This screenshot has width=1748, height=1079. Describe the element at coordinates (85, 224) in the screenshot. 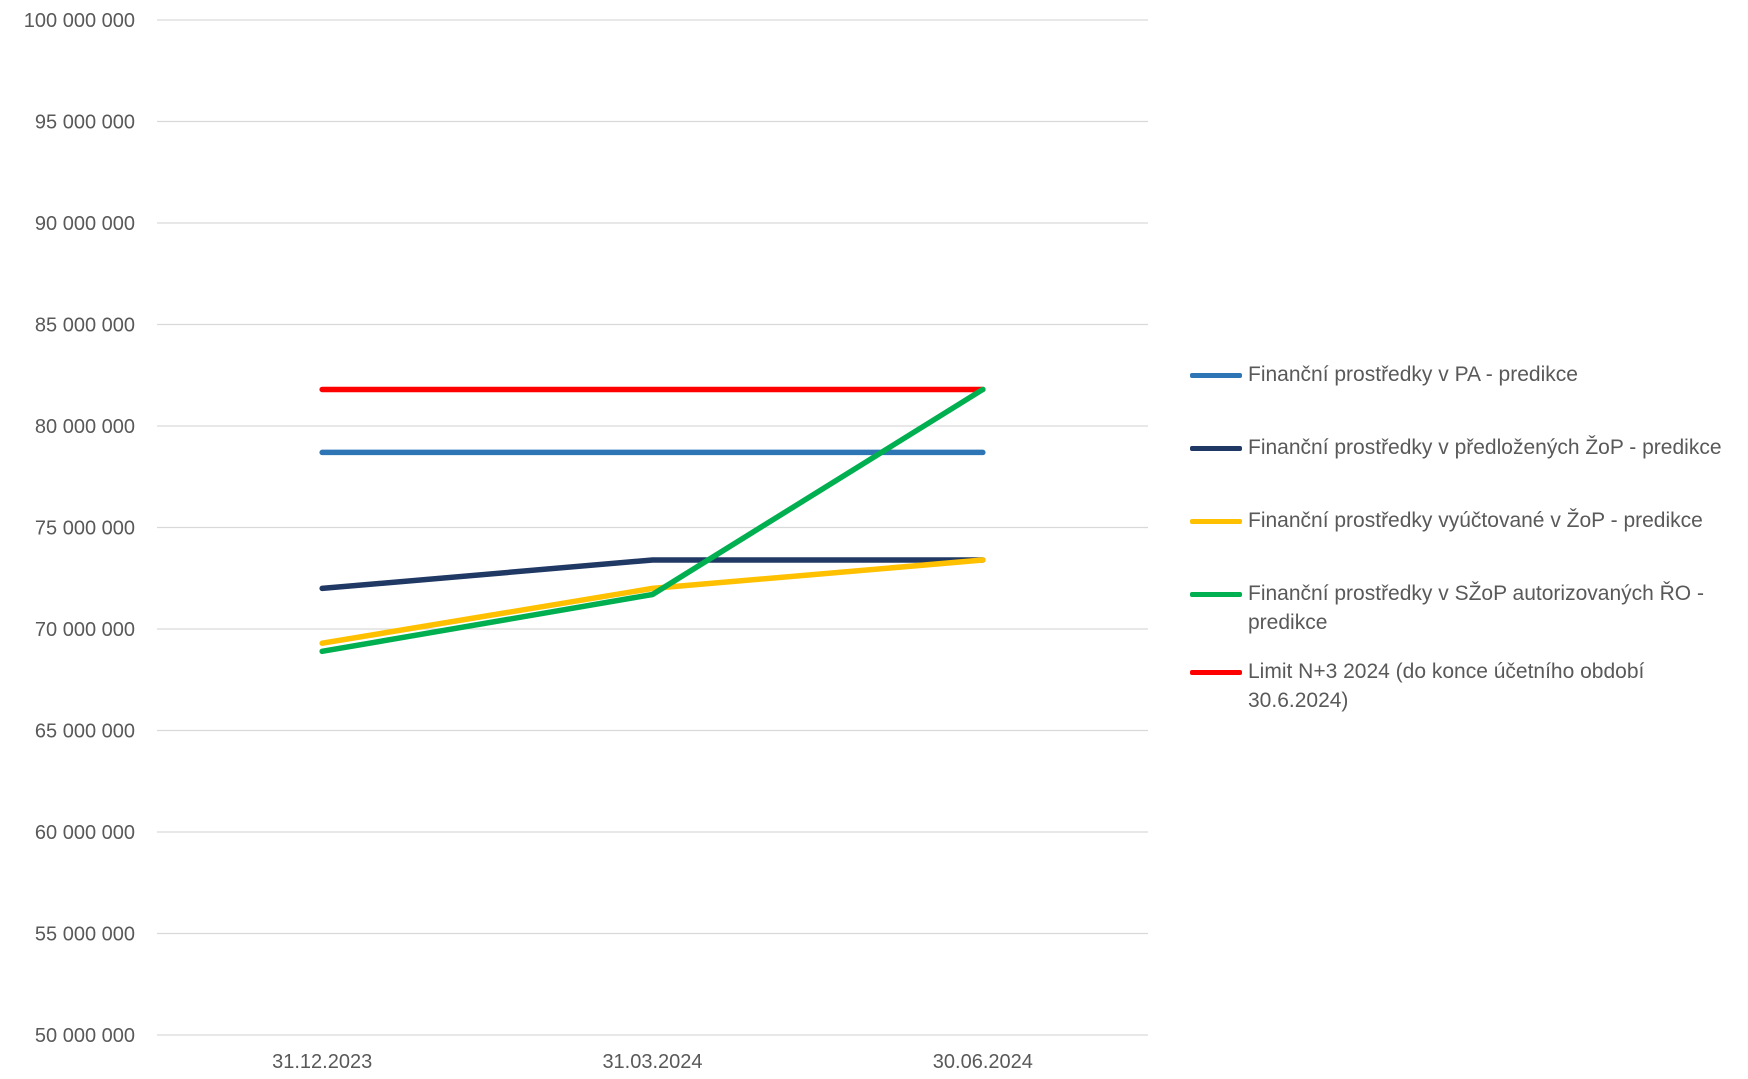

I see `y-tick-label: 90 000 000` at that location.